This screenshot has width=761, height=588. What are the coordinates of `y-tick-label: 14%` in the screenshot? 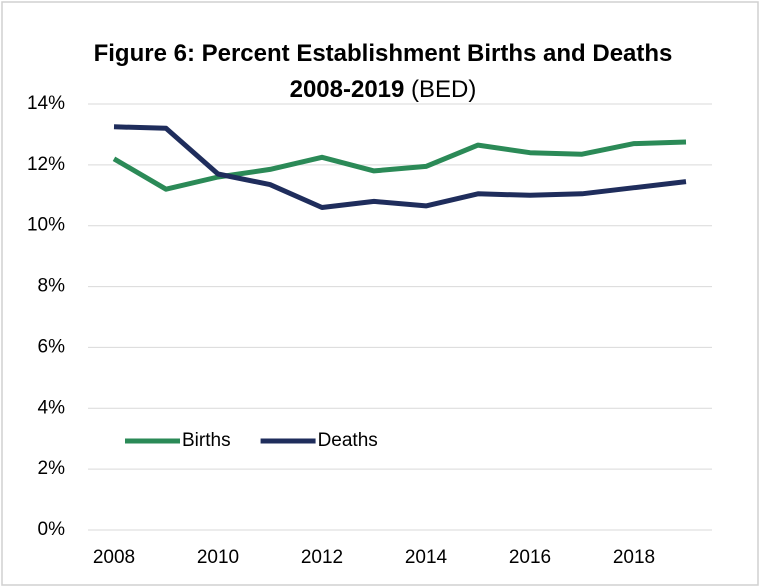 It's located at (46, 103).